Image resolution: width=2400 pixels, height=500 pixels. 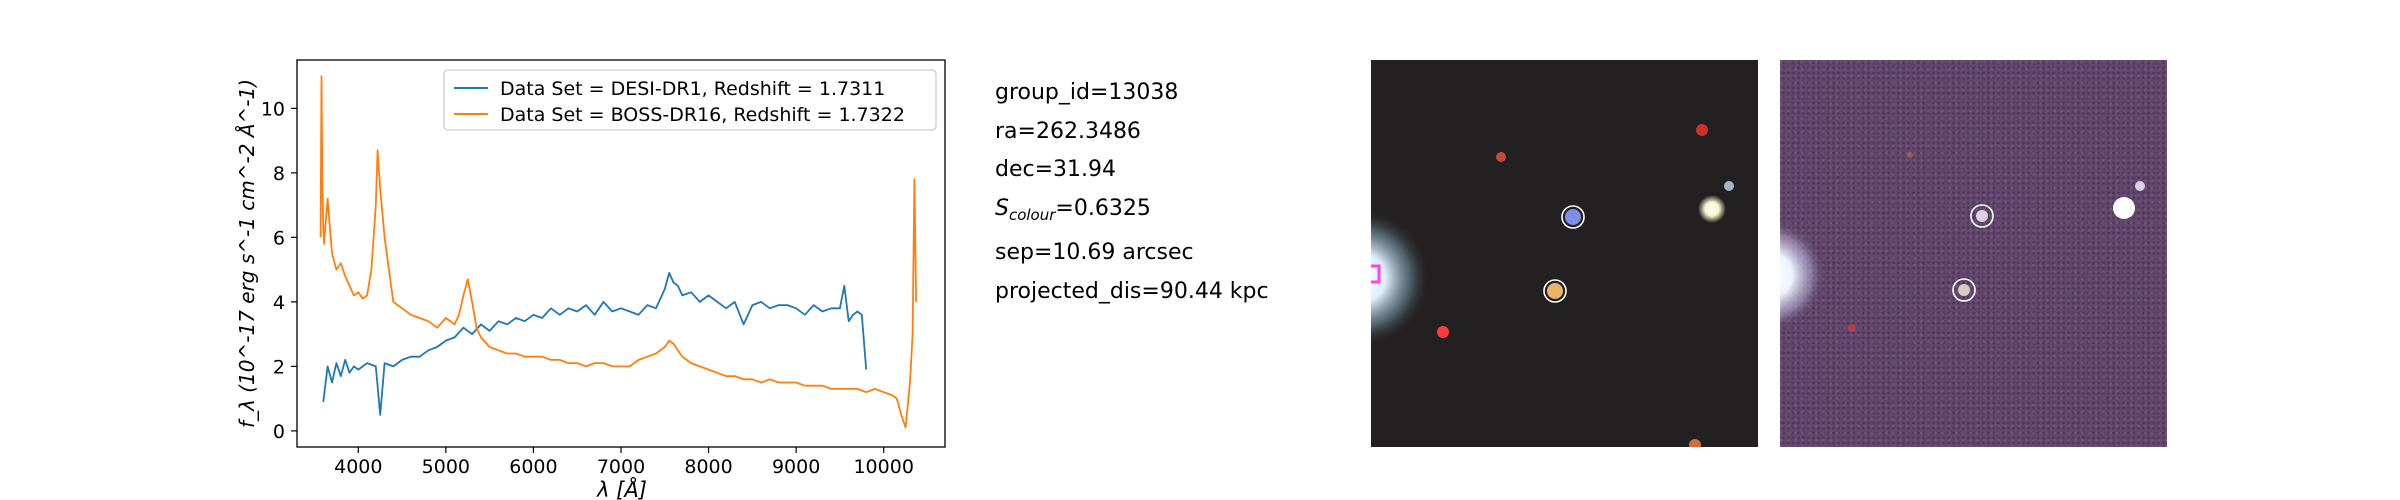 I want to click on residual-cutout-image, so click(x=1973, y=253).